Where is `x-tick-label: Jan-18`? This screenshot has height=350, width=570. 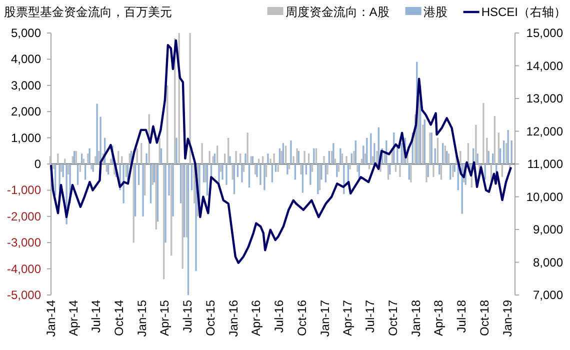 x-tick-label: Jan-18 is located at coordinates (416, 318).